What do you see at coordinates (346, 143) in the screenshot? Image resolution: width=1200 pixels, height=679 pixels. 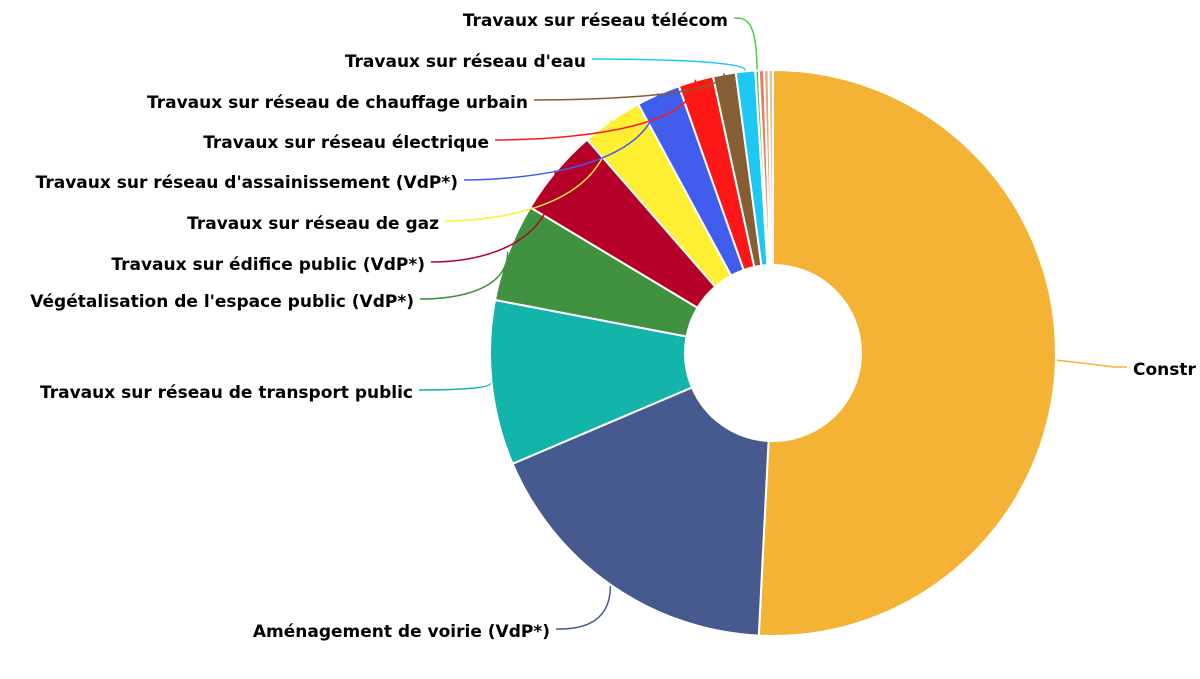 I see `slice-label-travaux-sur-reseau-electrique: Travaux sur réseau électrique` at bounding box center [346, 143].